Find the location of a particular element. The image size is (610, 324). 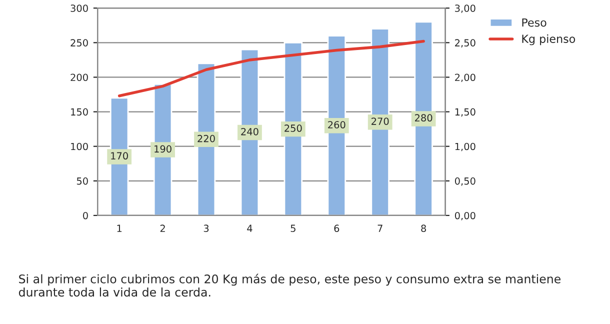

y-tick-label: 150 is located at coordinates (79, 112).